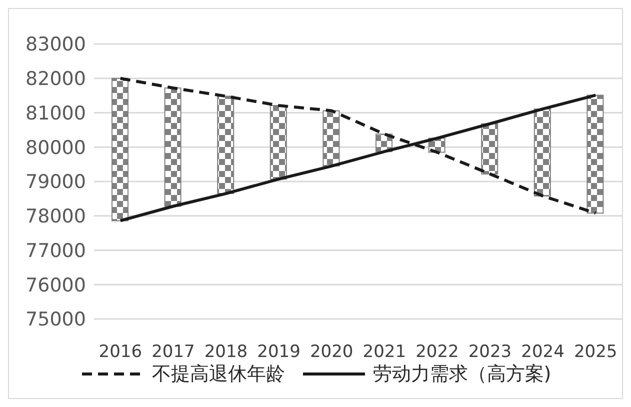 Image resolution: width=631 pixels, height=407 pixels. What do you see at coordinates (173, 352) in the screenshot?
I see `x-tick-label: 2017` at bounding box center [173, 352].